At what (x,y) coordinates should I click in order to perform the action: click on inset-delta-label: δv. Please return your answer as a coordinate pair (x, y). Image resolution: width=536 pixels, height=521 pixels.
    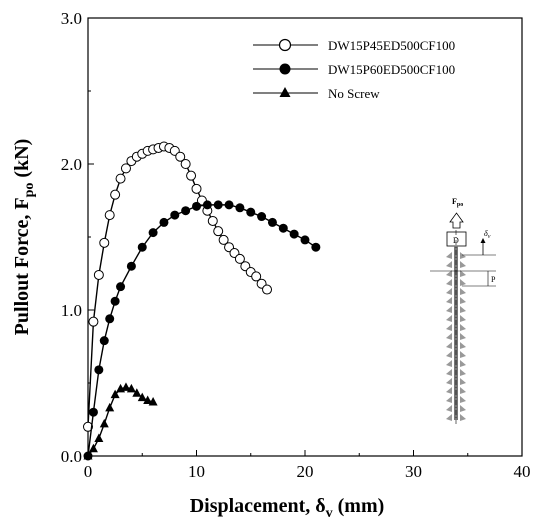
    Looking at the image, I should click on (487, 234).